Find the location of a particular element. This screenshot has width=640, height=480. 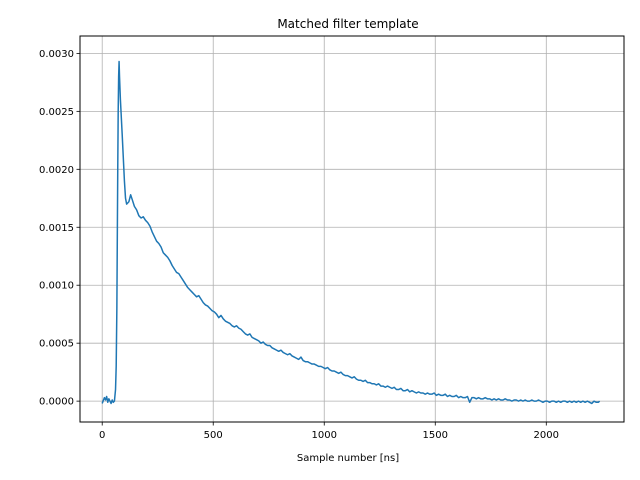

y-tick-label: 0.0020 is located at coordinates (56, 170).